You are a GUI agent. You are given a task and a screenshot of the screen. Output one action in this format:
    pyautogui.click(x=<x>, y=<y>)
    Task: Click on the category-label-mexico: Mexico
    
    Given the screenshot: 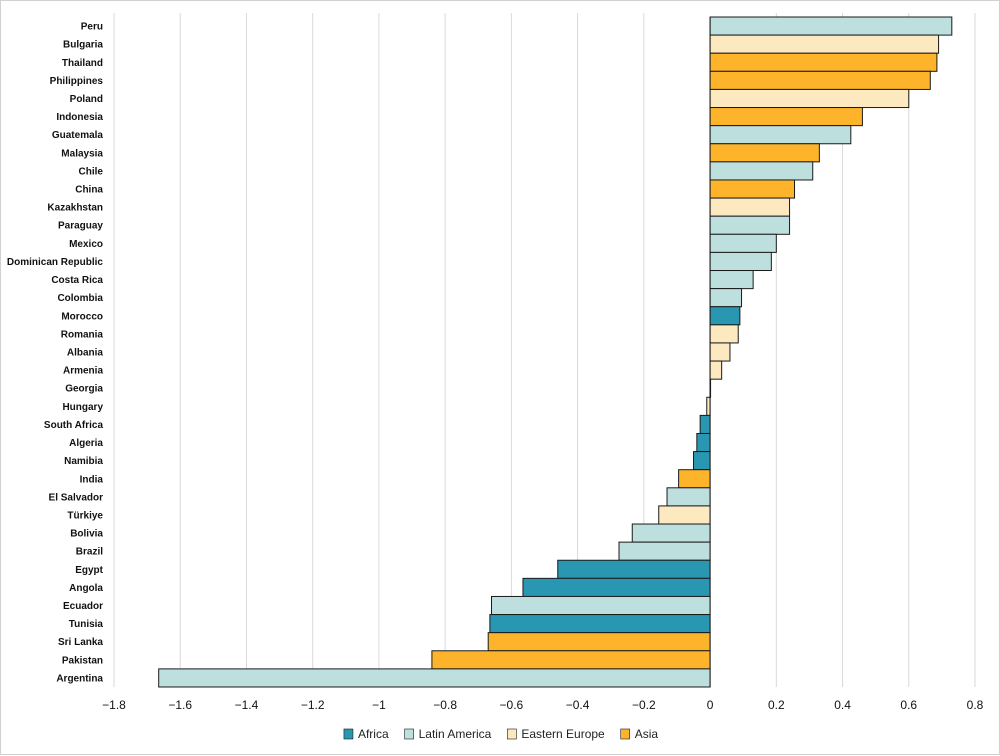 What is the action you would take?
    pyautogui.click(x=86, y=244)
    